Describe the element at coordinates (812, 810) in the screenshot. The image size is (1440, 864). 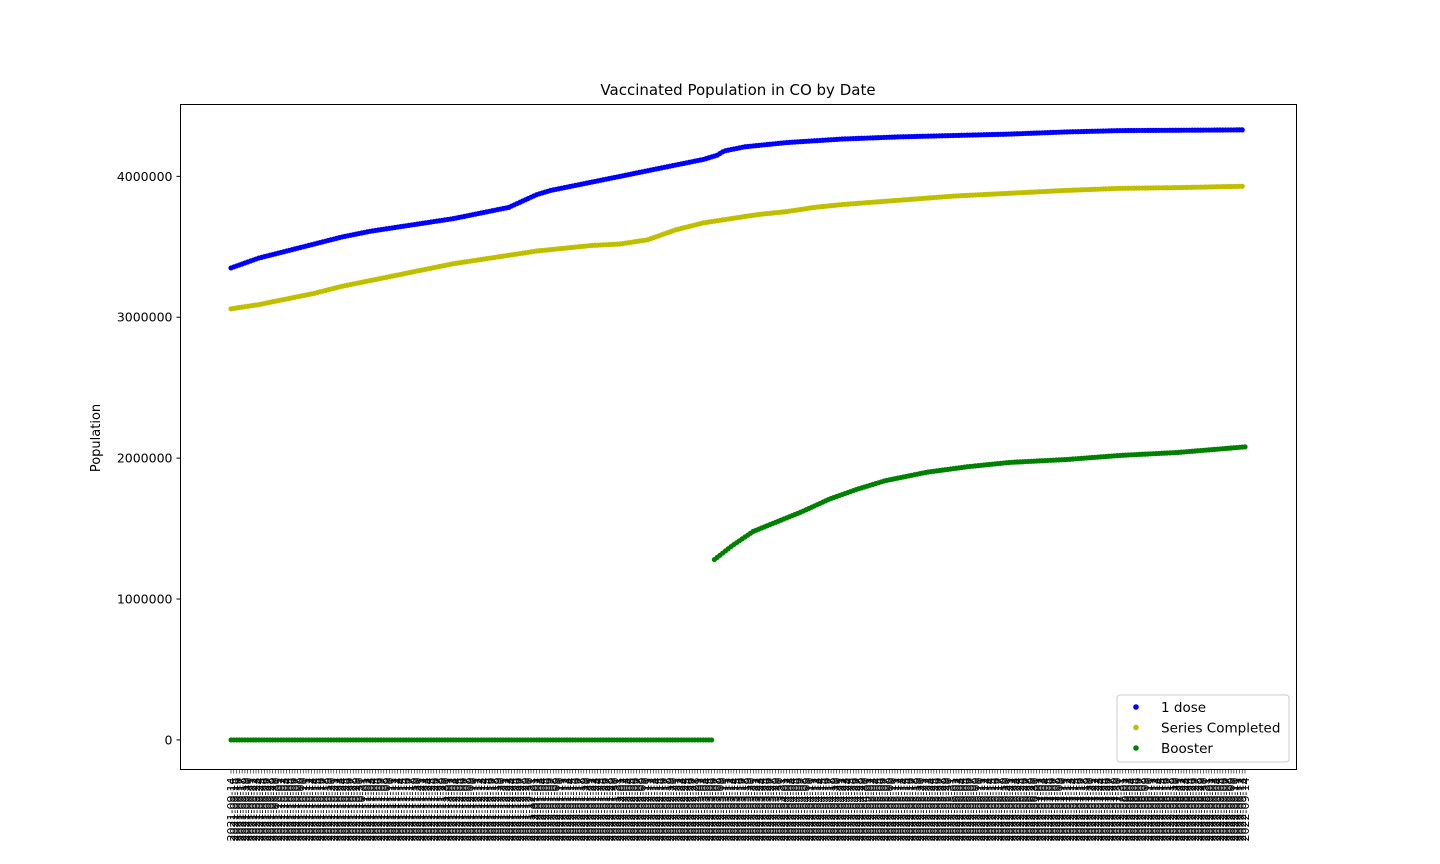
I see `x-tick-label: 2022-04-11` at that location.